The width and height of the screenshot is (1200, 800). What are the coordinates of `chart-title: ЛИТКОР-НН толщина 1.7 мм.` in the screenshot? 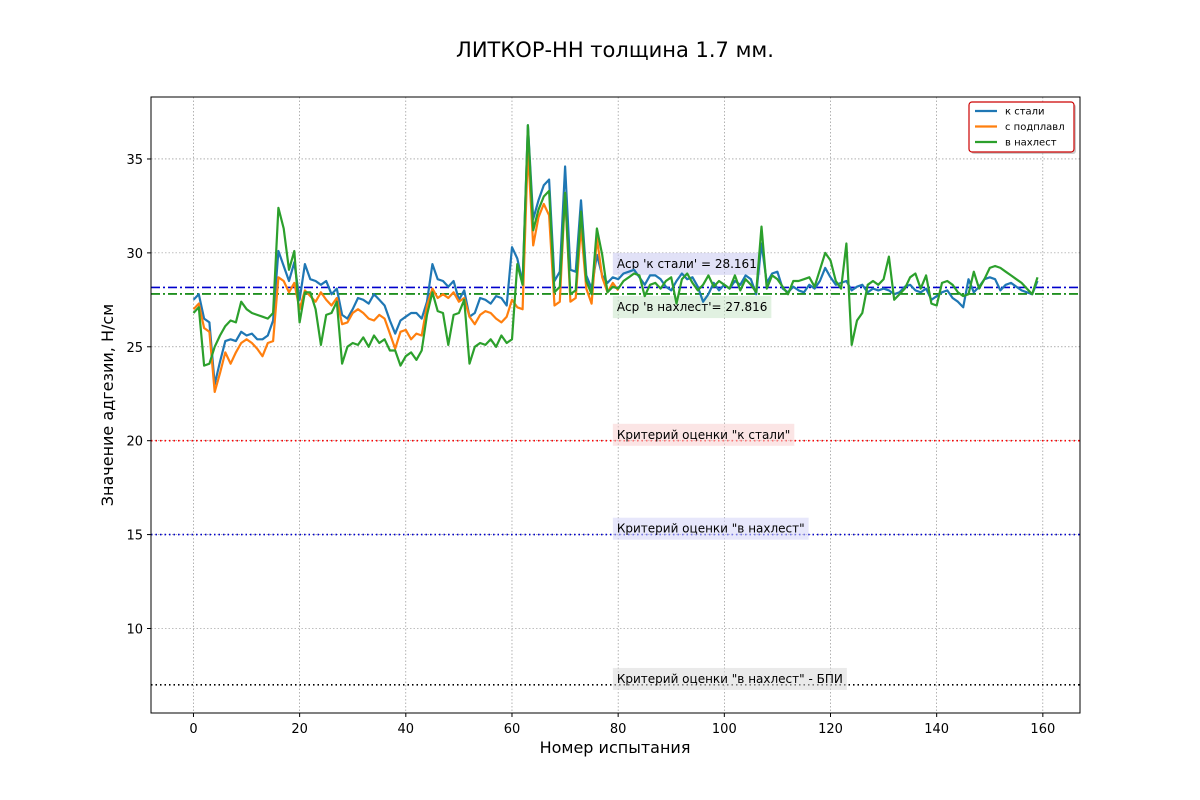 It's located at (615, 50).